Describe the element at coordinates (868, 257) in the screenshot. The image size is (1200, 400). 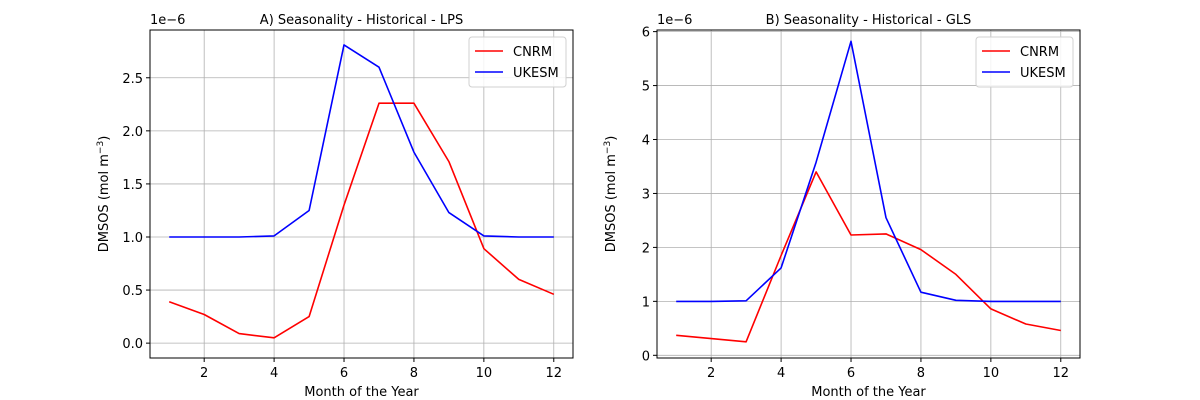
I see `series-line-cnrm` at that location.